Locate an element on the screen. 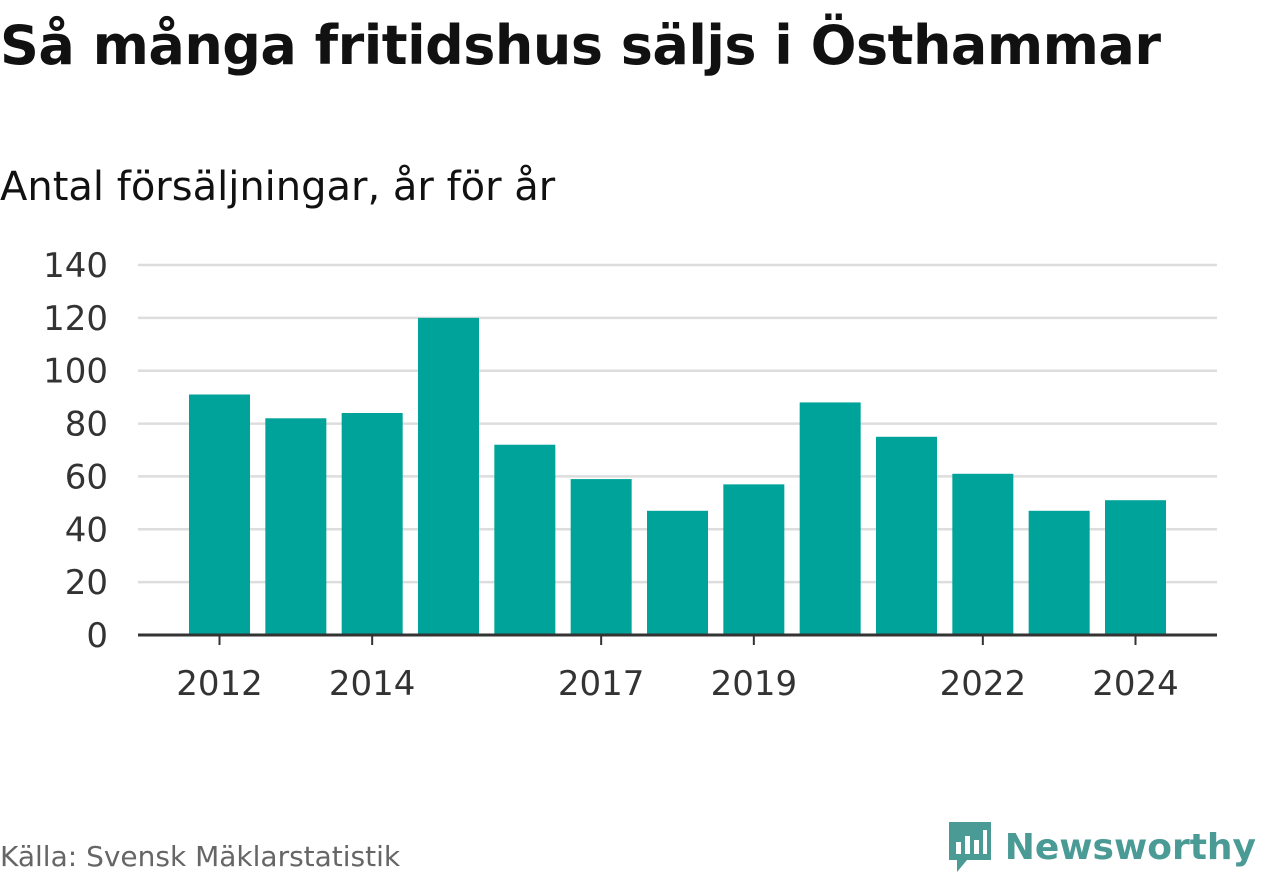 The image size is (1262, 879). brand-logo: Newsworthy is located at coordinates (1100, 847).